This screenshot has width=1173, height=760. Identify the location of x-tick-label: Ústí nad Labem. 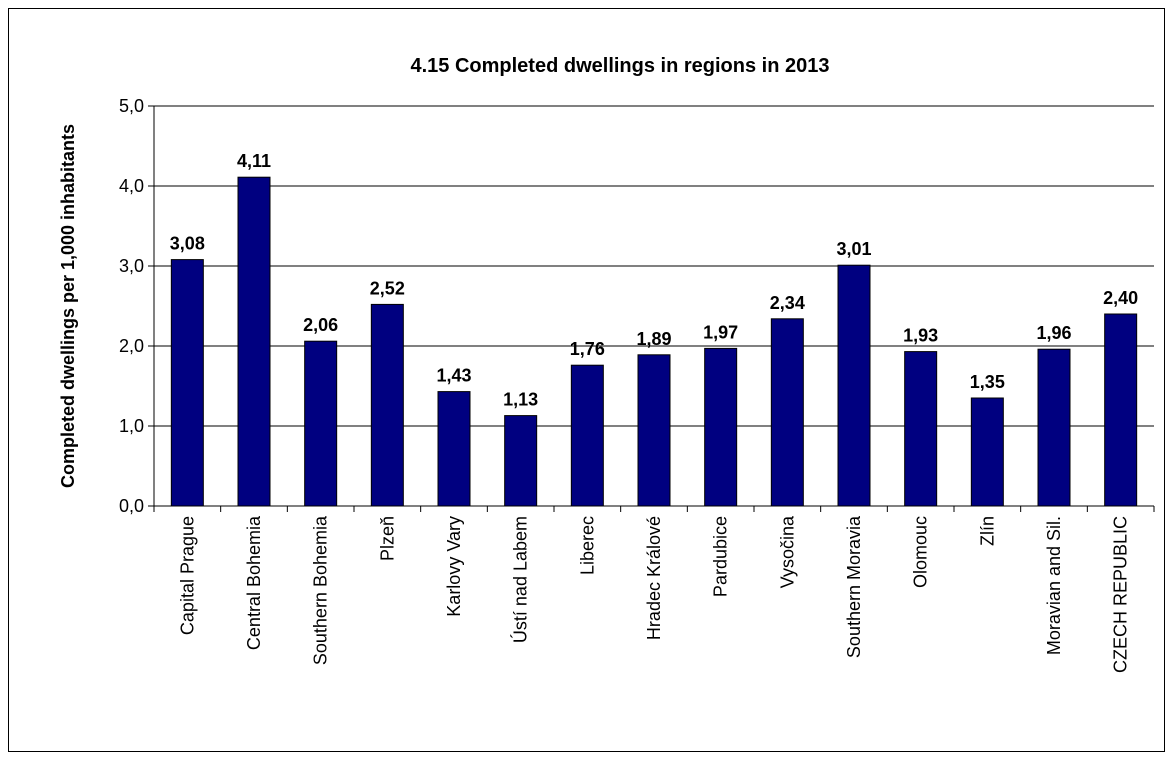
(520, 579).